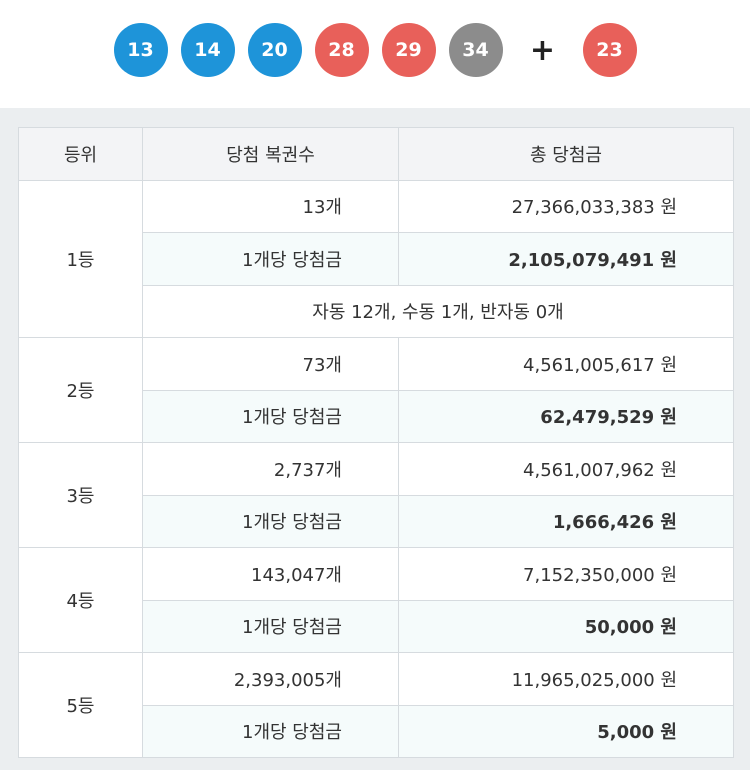 Image resolution: width=750 pixels, height=770 pixels. I want to click on winner-count: 2,393,005개, so click(270, 679).